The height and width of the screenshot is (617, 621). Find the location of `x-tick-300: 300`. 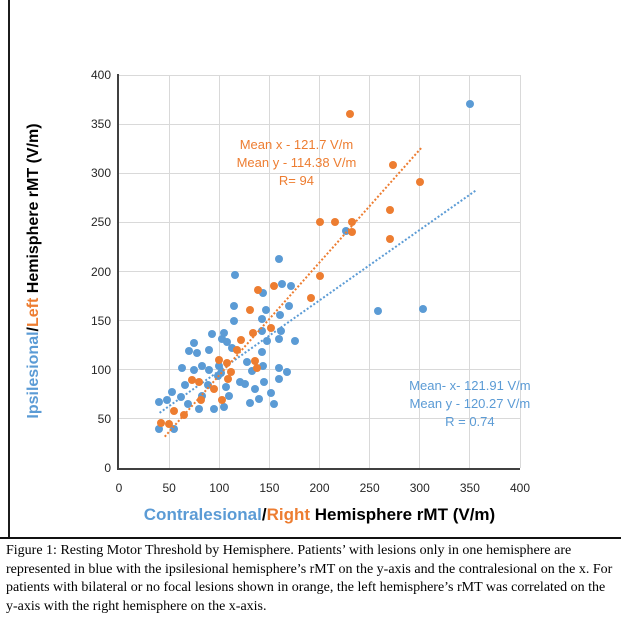

x-tick-300: 300 is located at coordinates (419, 488).